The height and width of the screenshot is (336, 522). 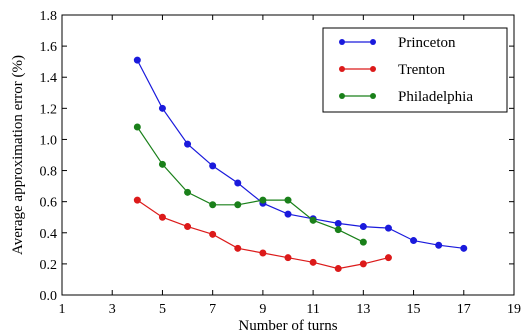 I want to click on y-tick-label: 1.8, so click(x=49, y=16).